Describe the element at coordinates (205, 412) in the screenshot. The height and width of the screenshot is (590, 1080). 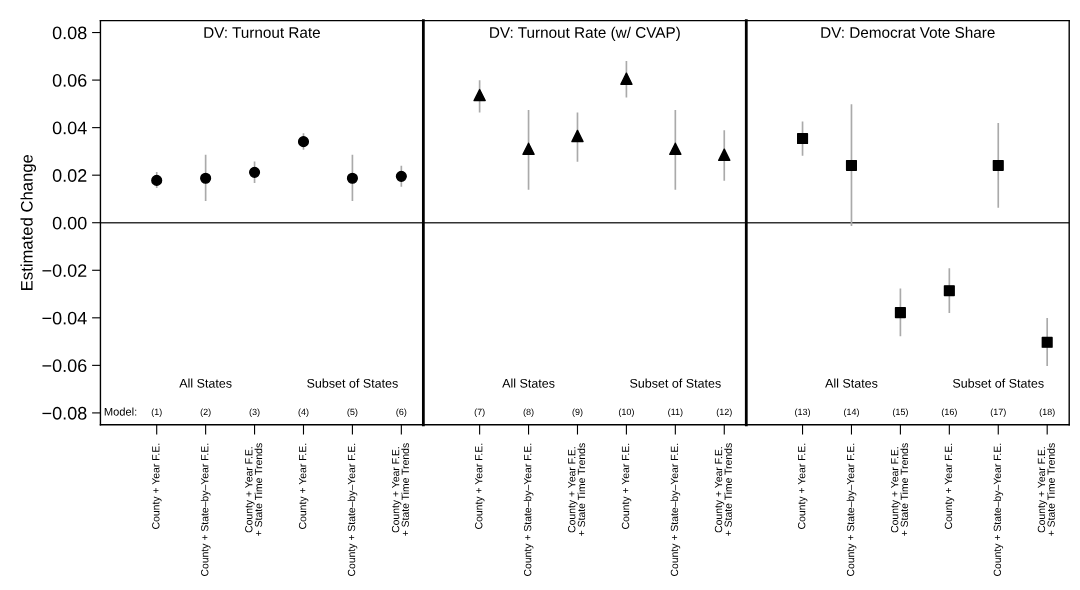
I see `annotation: (2)` at that location.